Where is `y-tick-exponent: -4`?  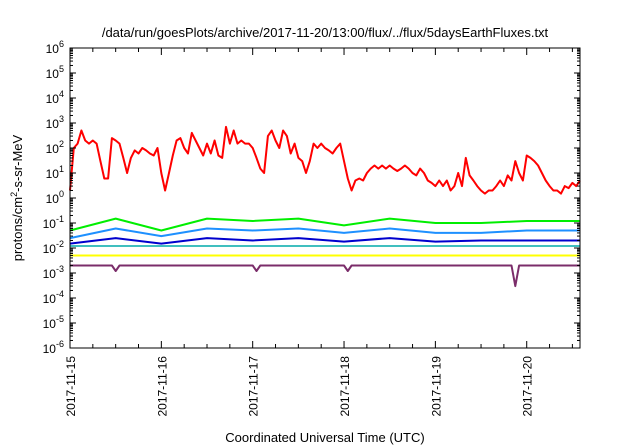 y-tick-exponent: -4 is located at coordinates (60, 294).